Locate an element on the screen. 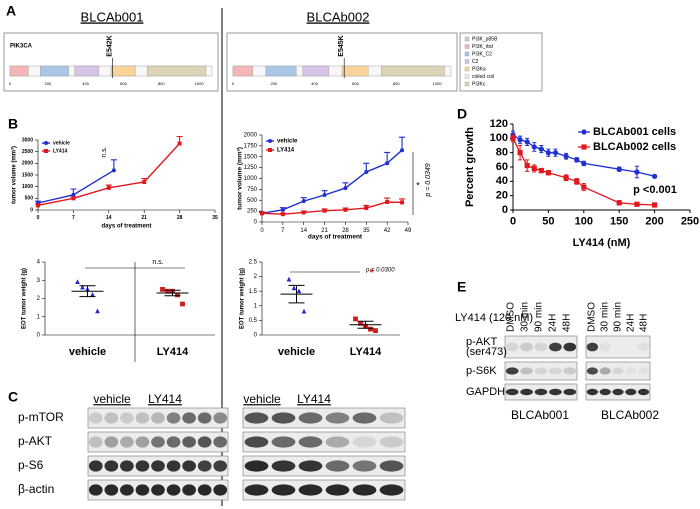 Image resolution: width=700 pixels, height=509 pixels. domain is located at coordinates (413, 71).